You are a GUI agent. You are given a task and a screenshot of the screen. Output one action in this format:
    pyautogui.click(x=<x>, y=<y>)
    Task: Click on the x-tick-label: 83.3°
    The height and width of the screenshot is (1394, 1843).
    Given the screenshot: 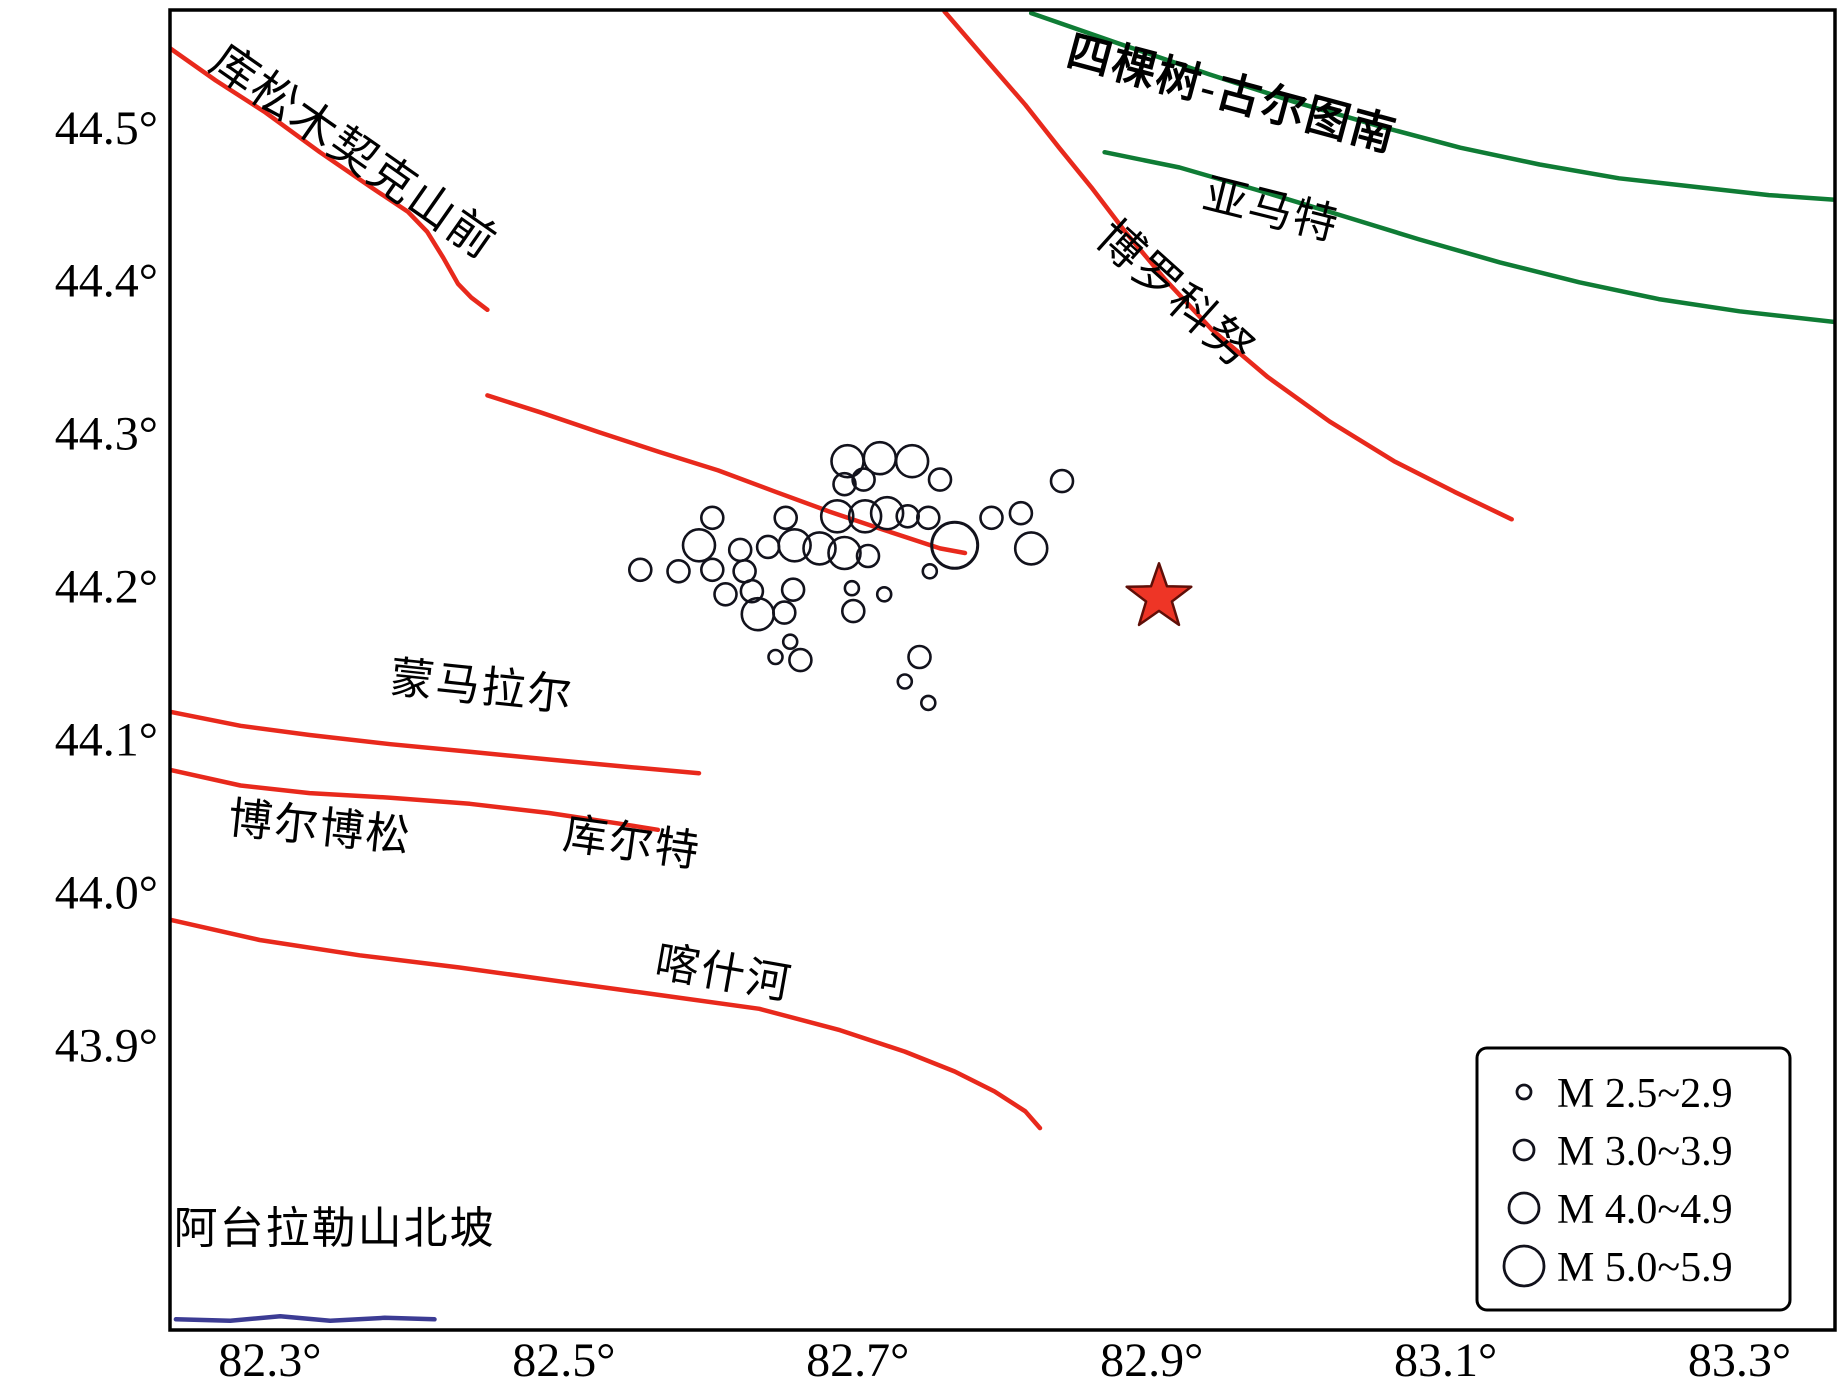 What is the action you would take?
    pyautogui.click(x=1739, y=1360)
    